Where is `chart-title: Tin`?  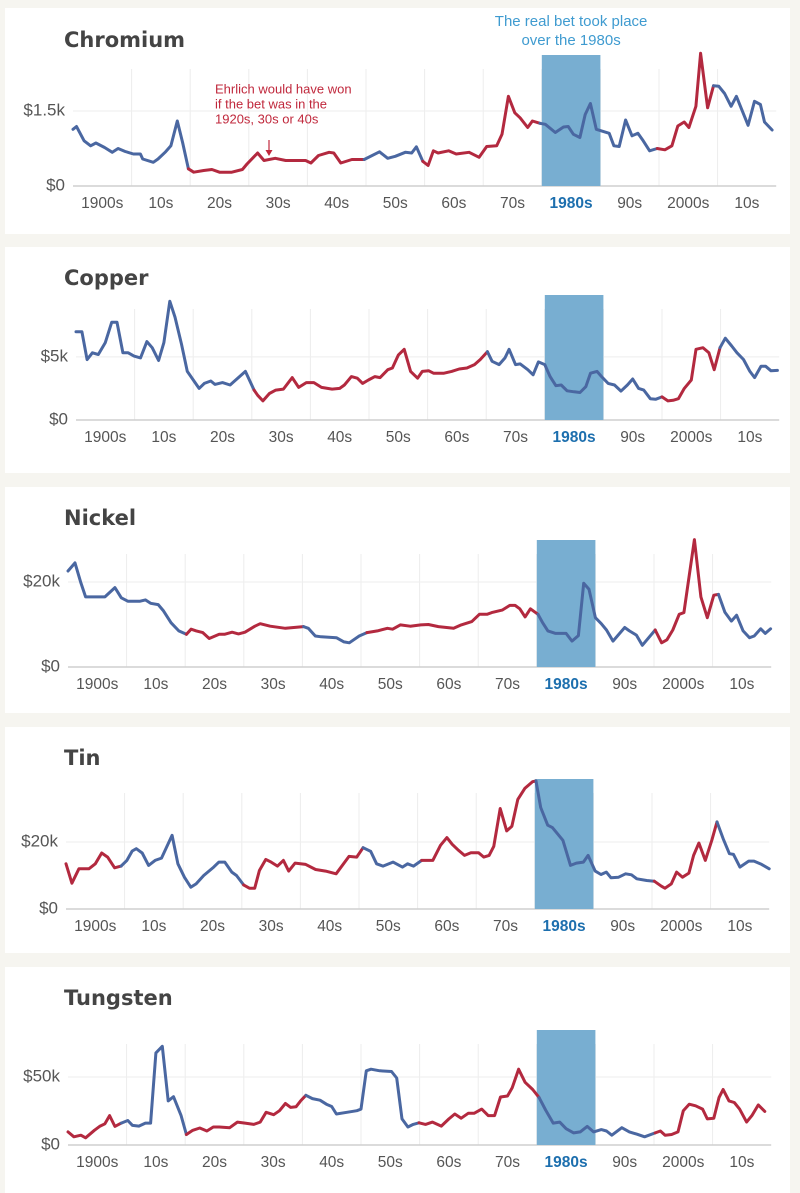 chart-title: Tin is located at coordinates (82, 758).